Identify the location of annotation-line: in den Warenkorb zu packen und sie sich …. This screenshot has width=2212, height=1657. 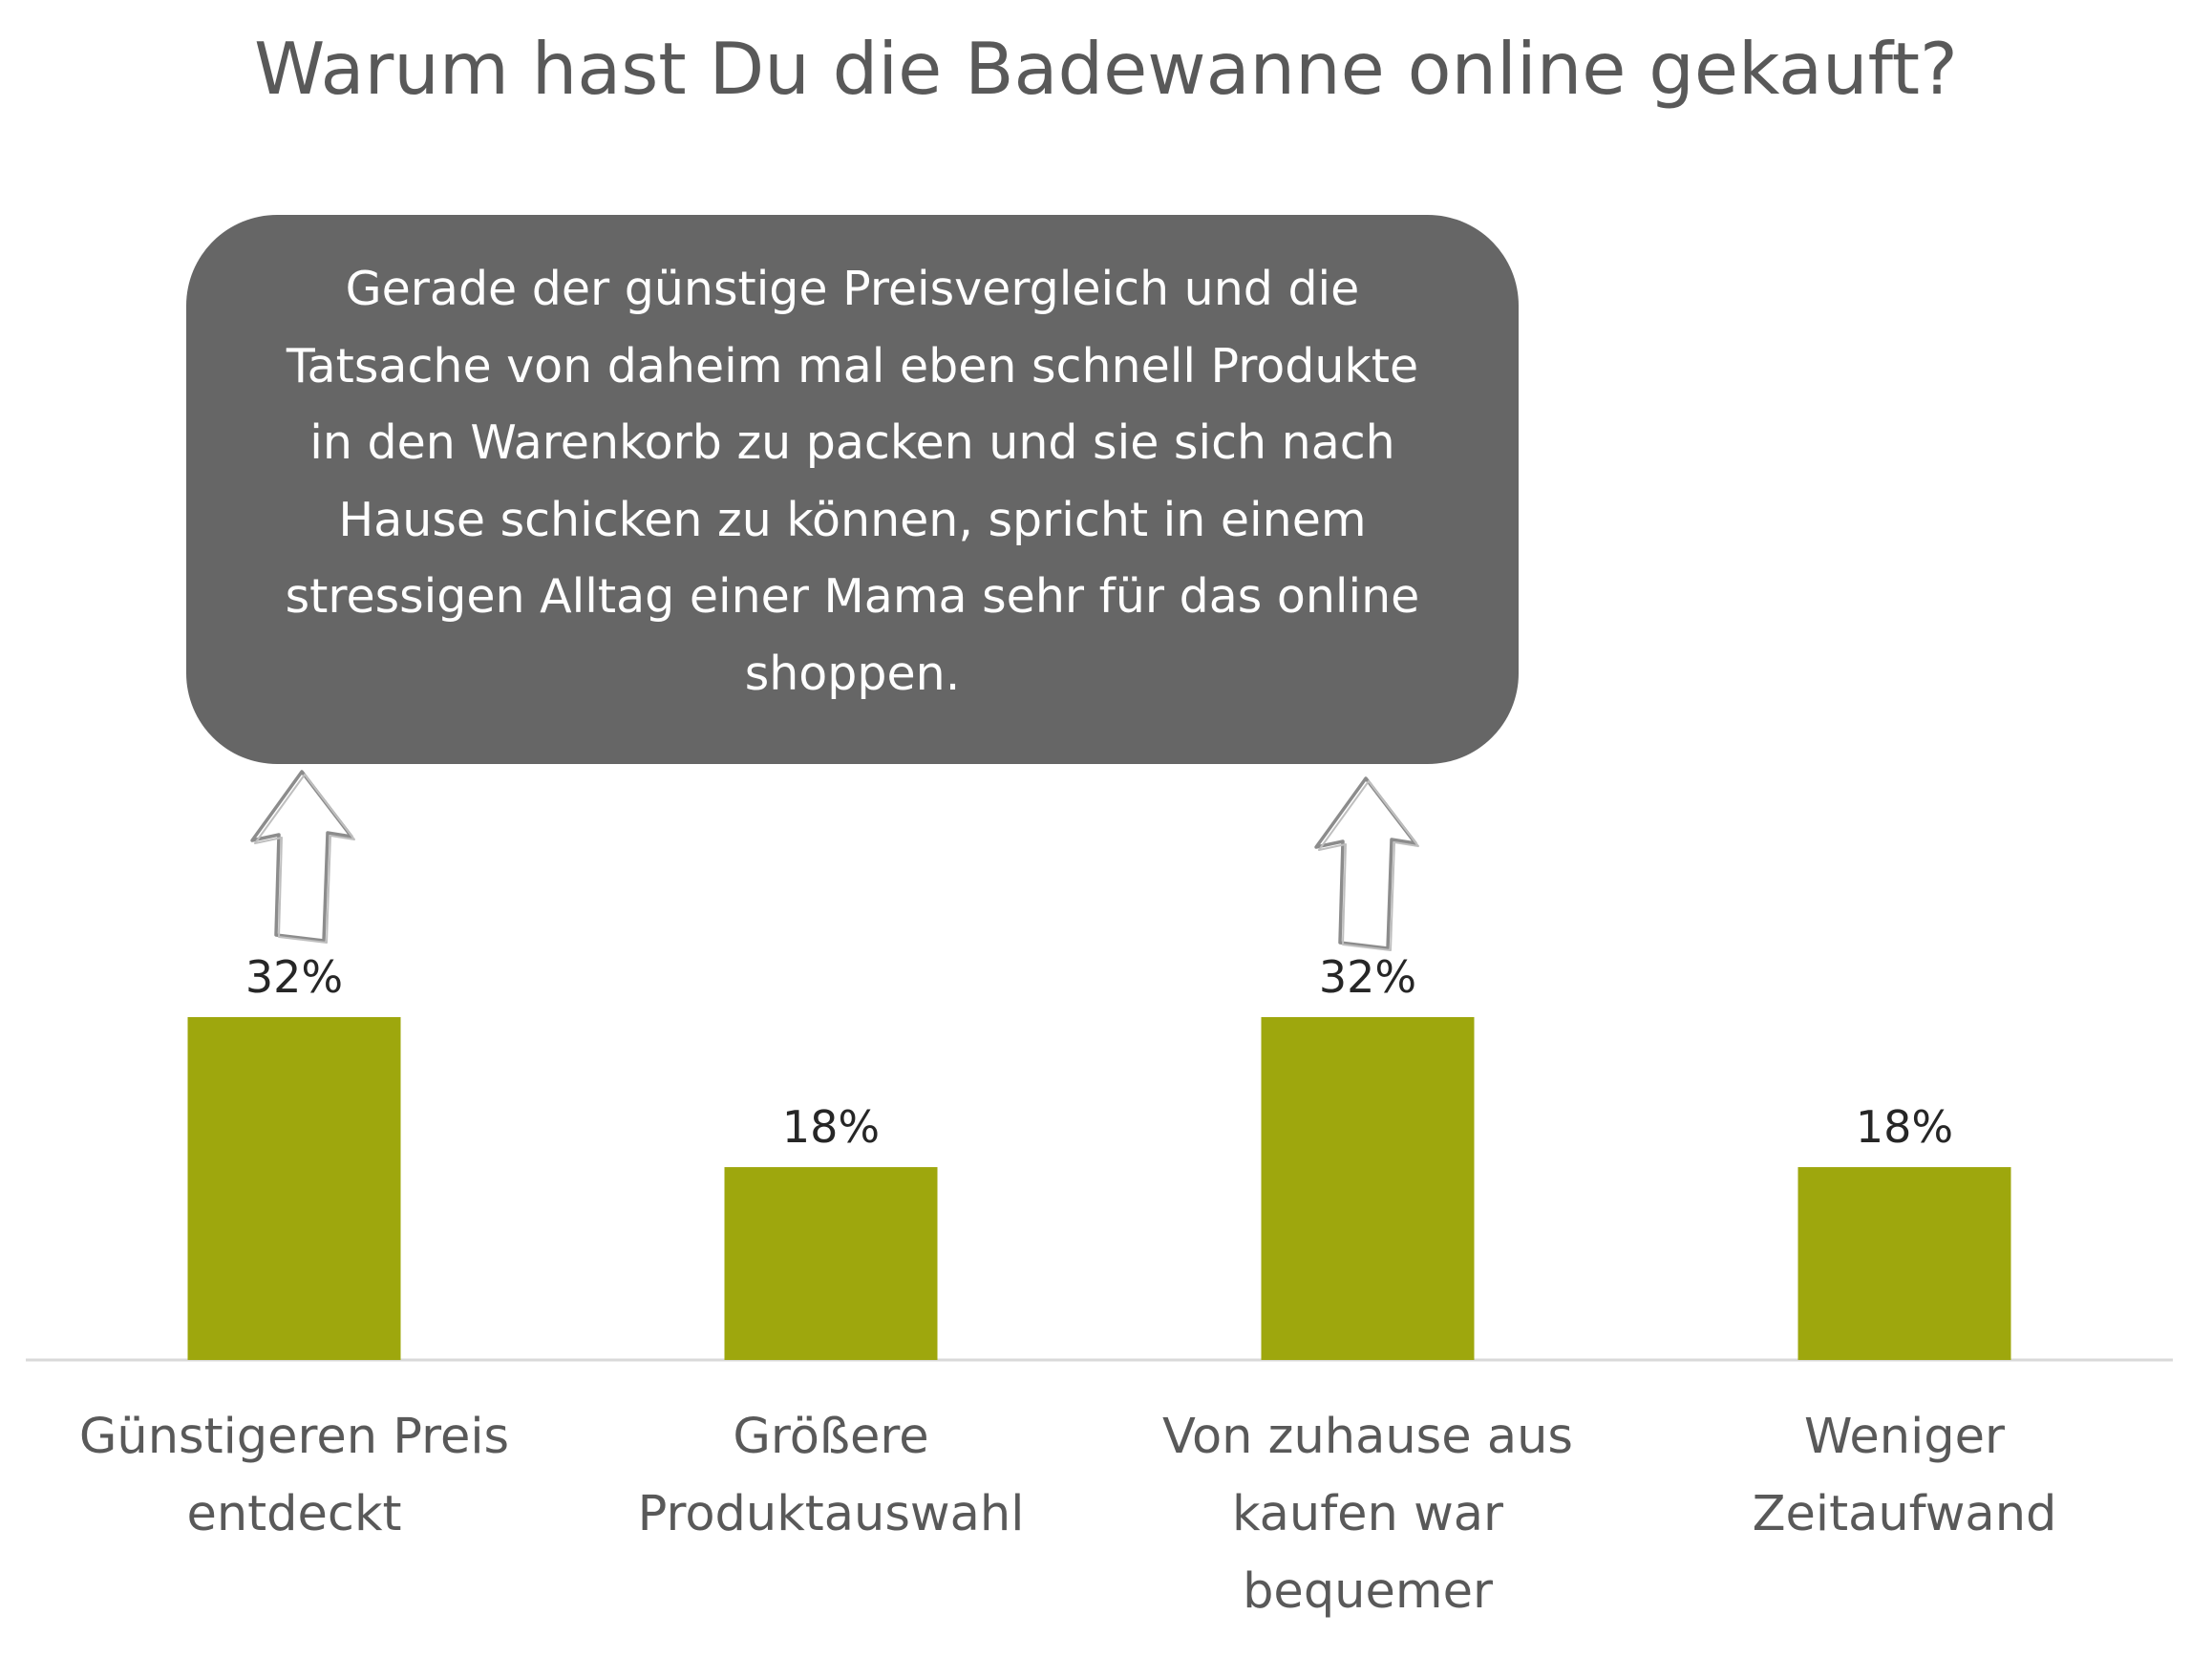
(852, 443).